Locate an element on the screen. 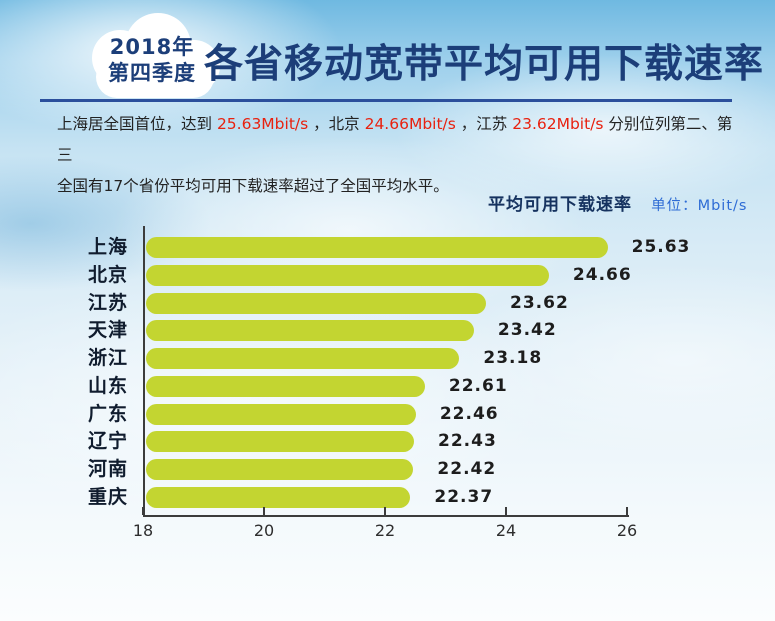 The image size is (775, 621). bar-value: 23.62 is located at coordinates (539, 302).